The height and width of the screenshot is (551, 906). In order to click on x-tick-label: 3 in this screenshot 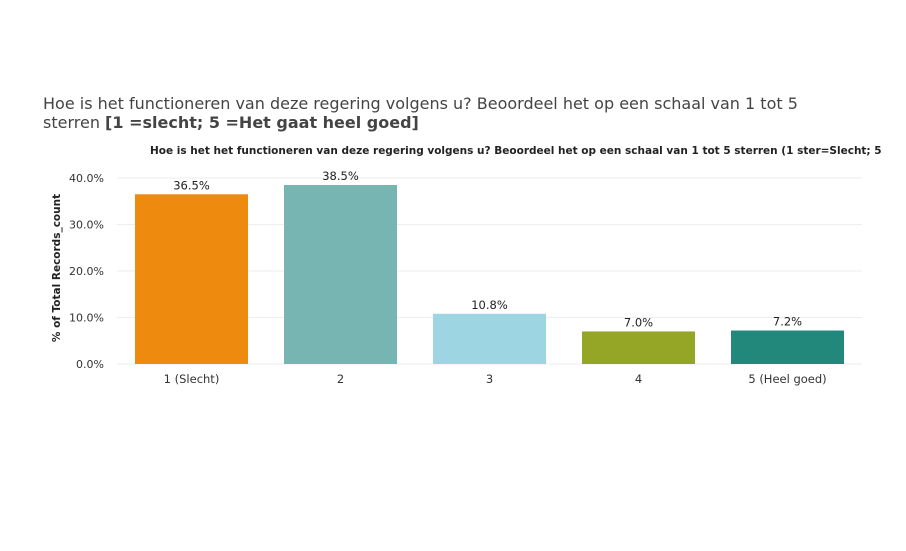, I will do `click(489, 379)`.